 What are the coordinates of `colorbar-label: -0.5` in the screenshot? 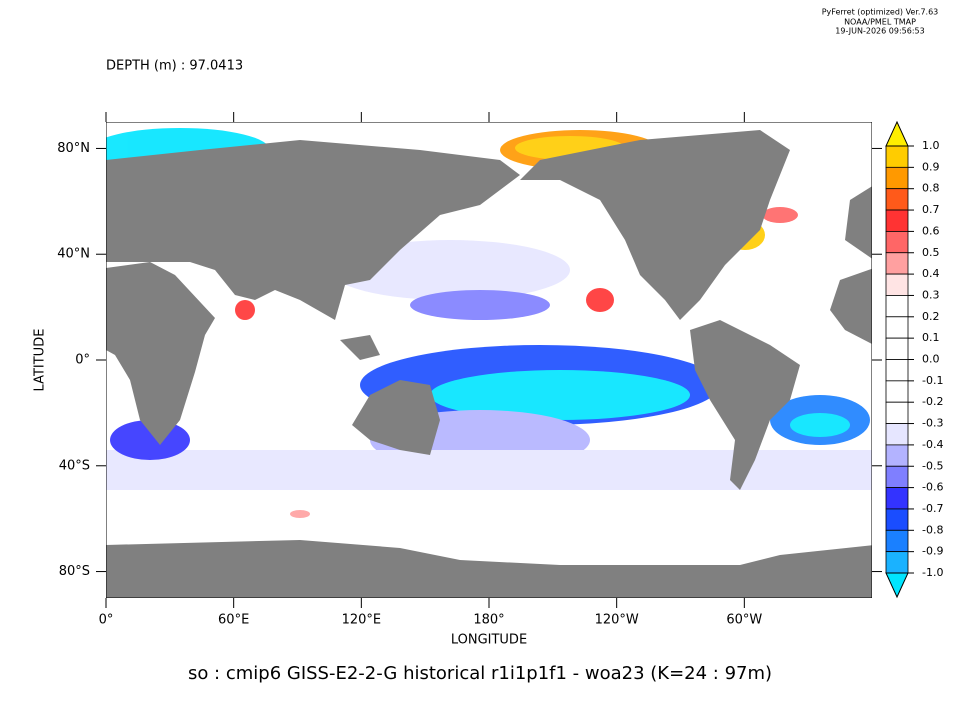 It's located at (932, 465).